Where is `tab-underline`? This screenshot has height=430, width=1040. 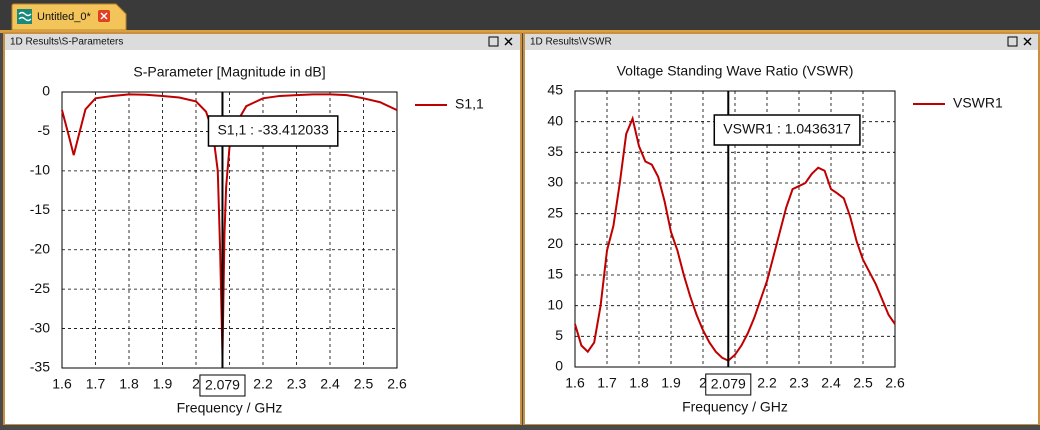
tab-underline is located at coordinates (520, 31).